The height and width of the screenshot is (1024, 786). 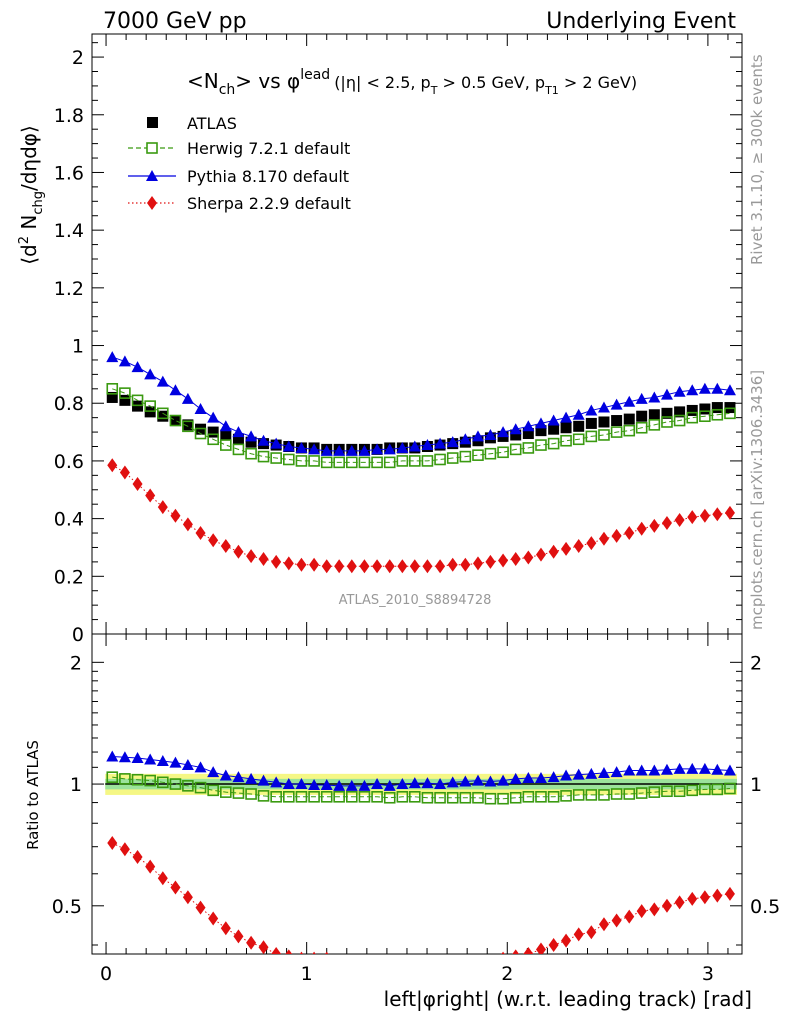 I want to click on x-tick-label-1: 1, so click(x=307, y=974).